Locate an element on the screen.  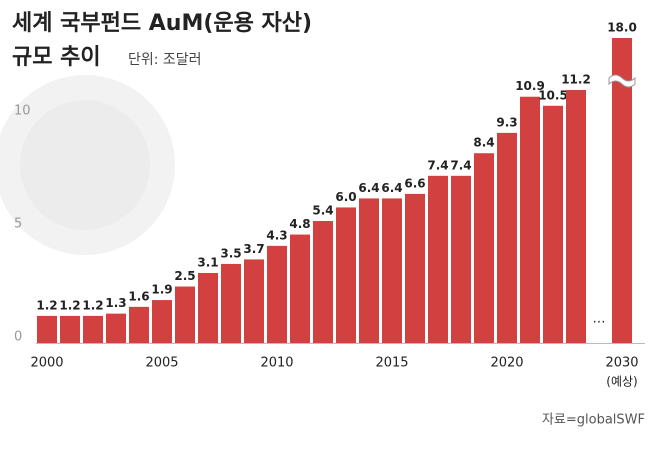
value-label: 2.5 is located at coordinates (184, 276).